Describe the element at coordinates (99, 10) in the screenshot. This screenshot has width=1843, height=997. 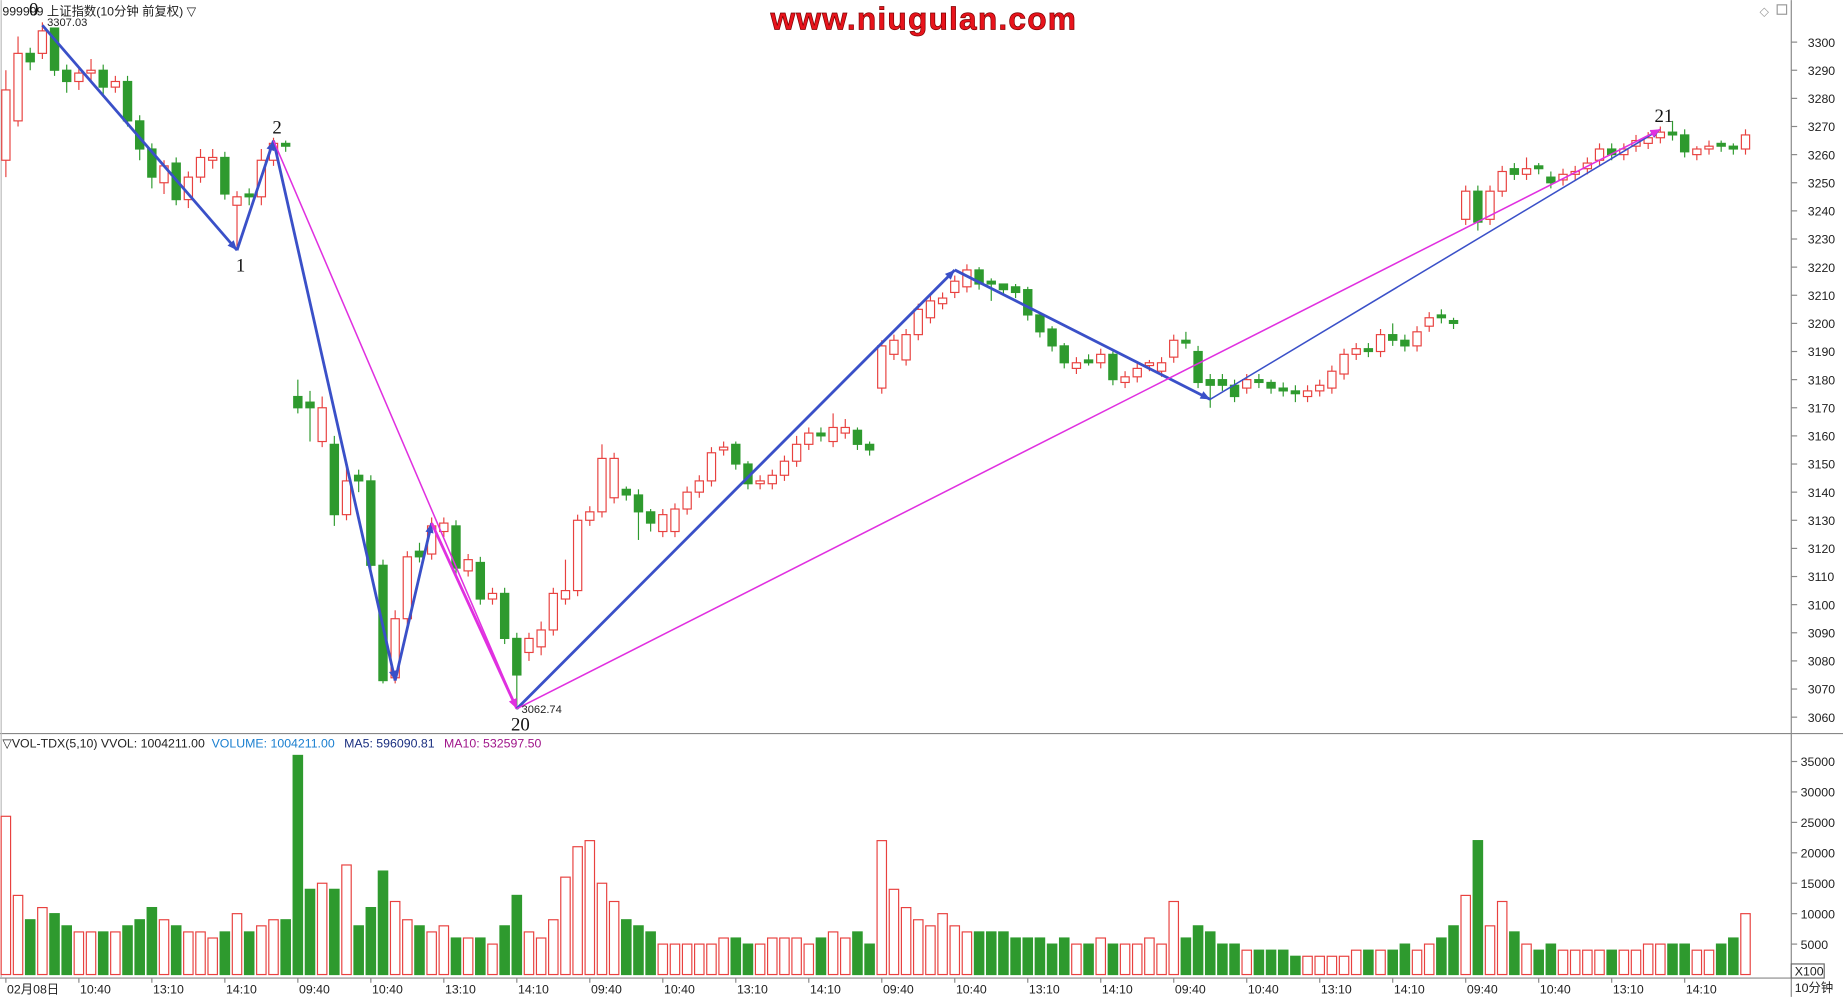
I see `chart-title: 999999 上证指数(10分钟 前复权) ▽` at that location.